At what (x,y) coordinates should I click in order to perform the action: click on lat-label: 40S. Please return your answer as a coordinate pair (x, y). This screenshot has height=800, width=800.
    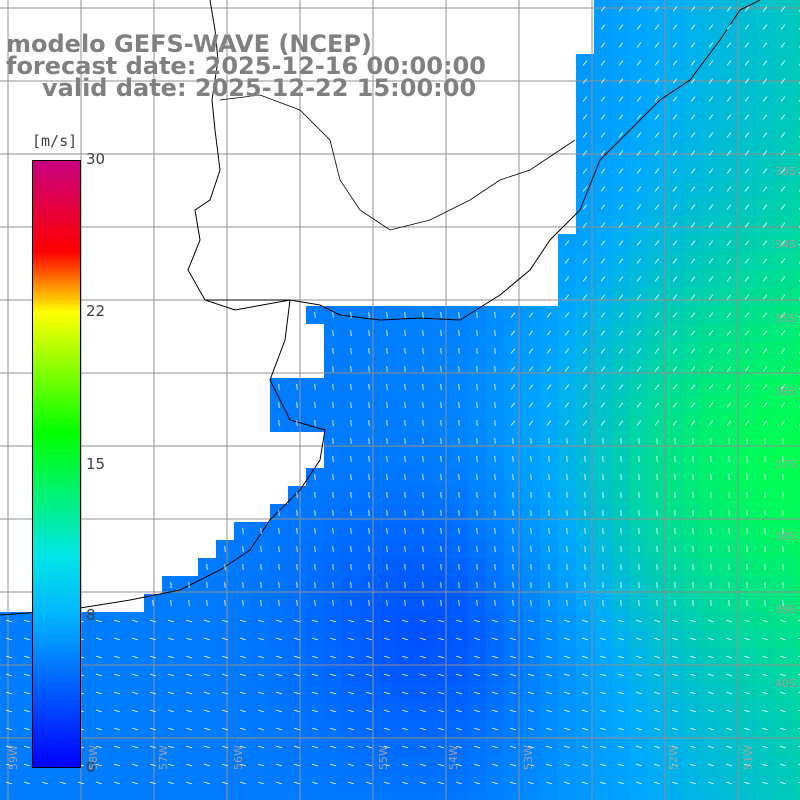
    Looking at the image, I should click on (785, 683).